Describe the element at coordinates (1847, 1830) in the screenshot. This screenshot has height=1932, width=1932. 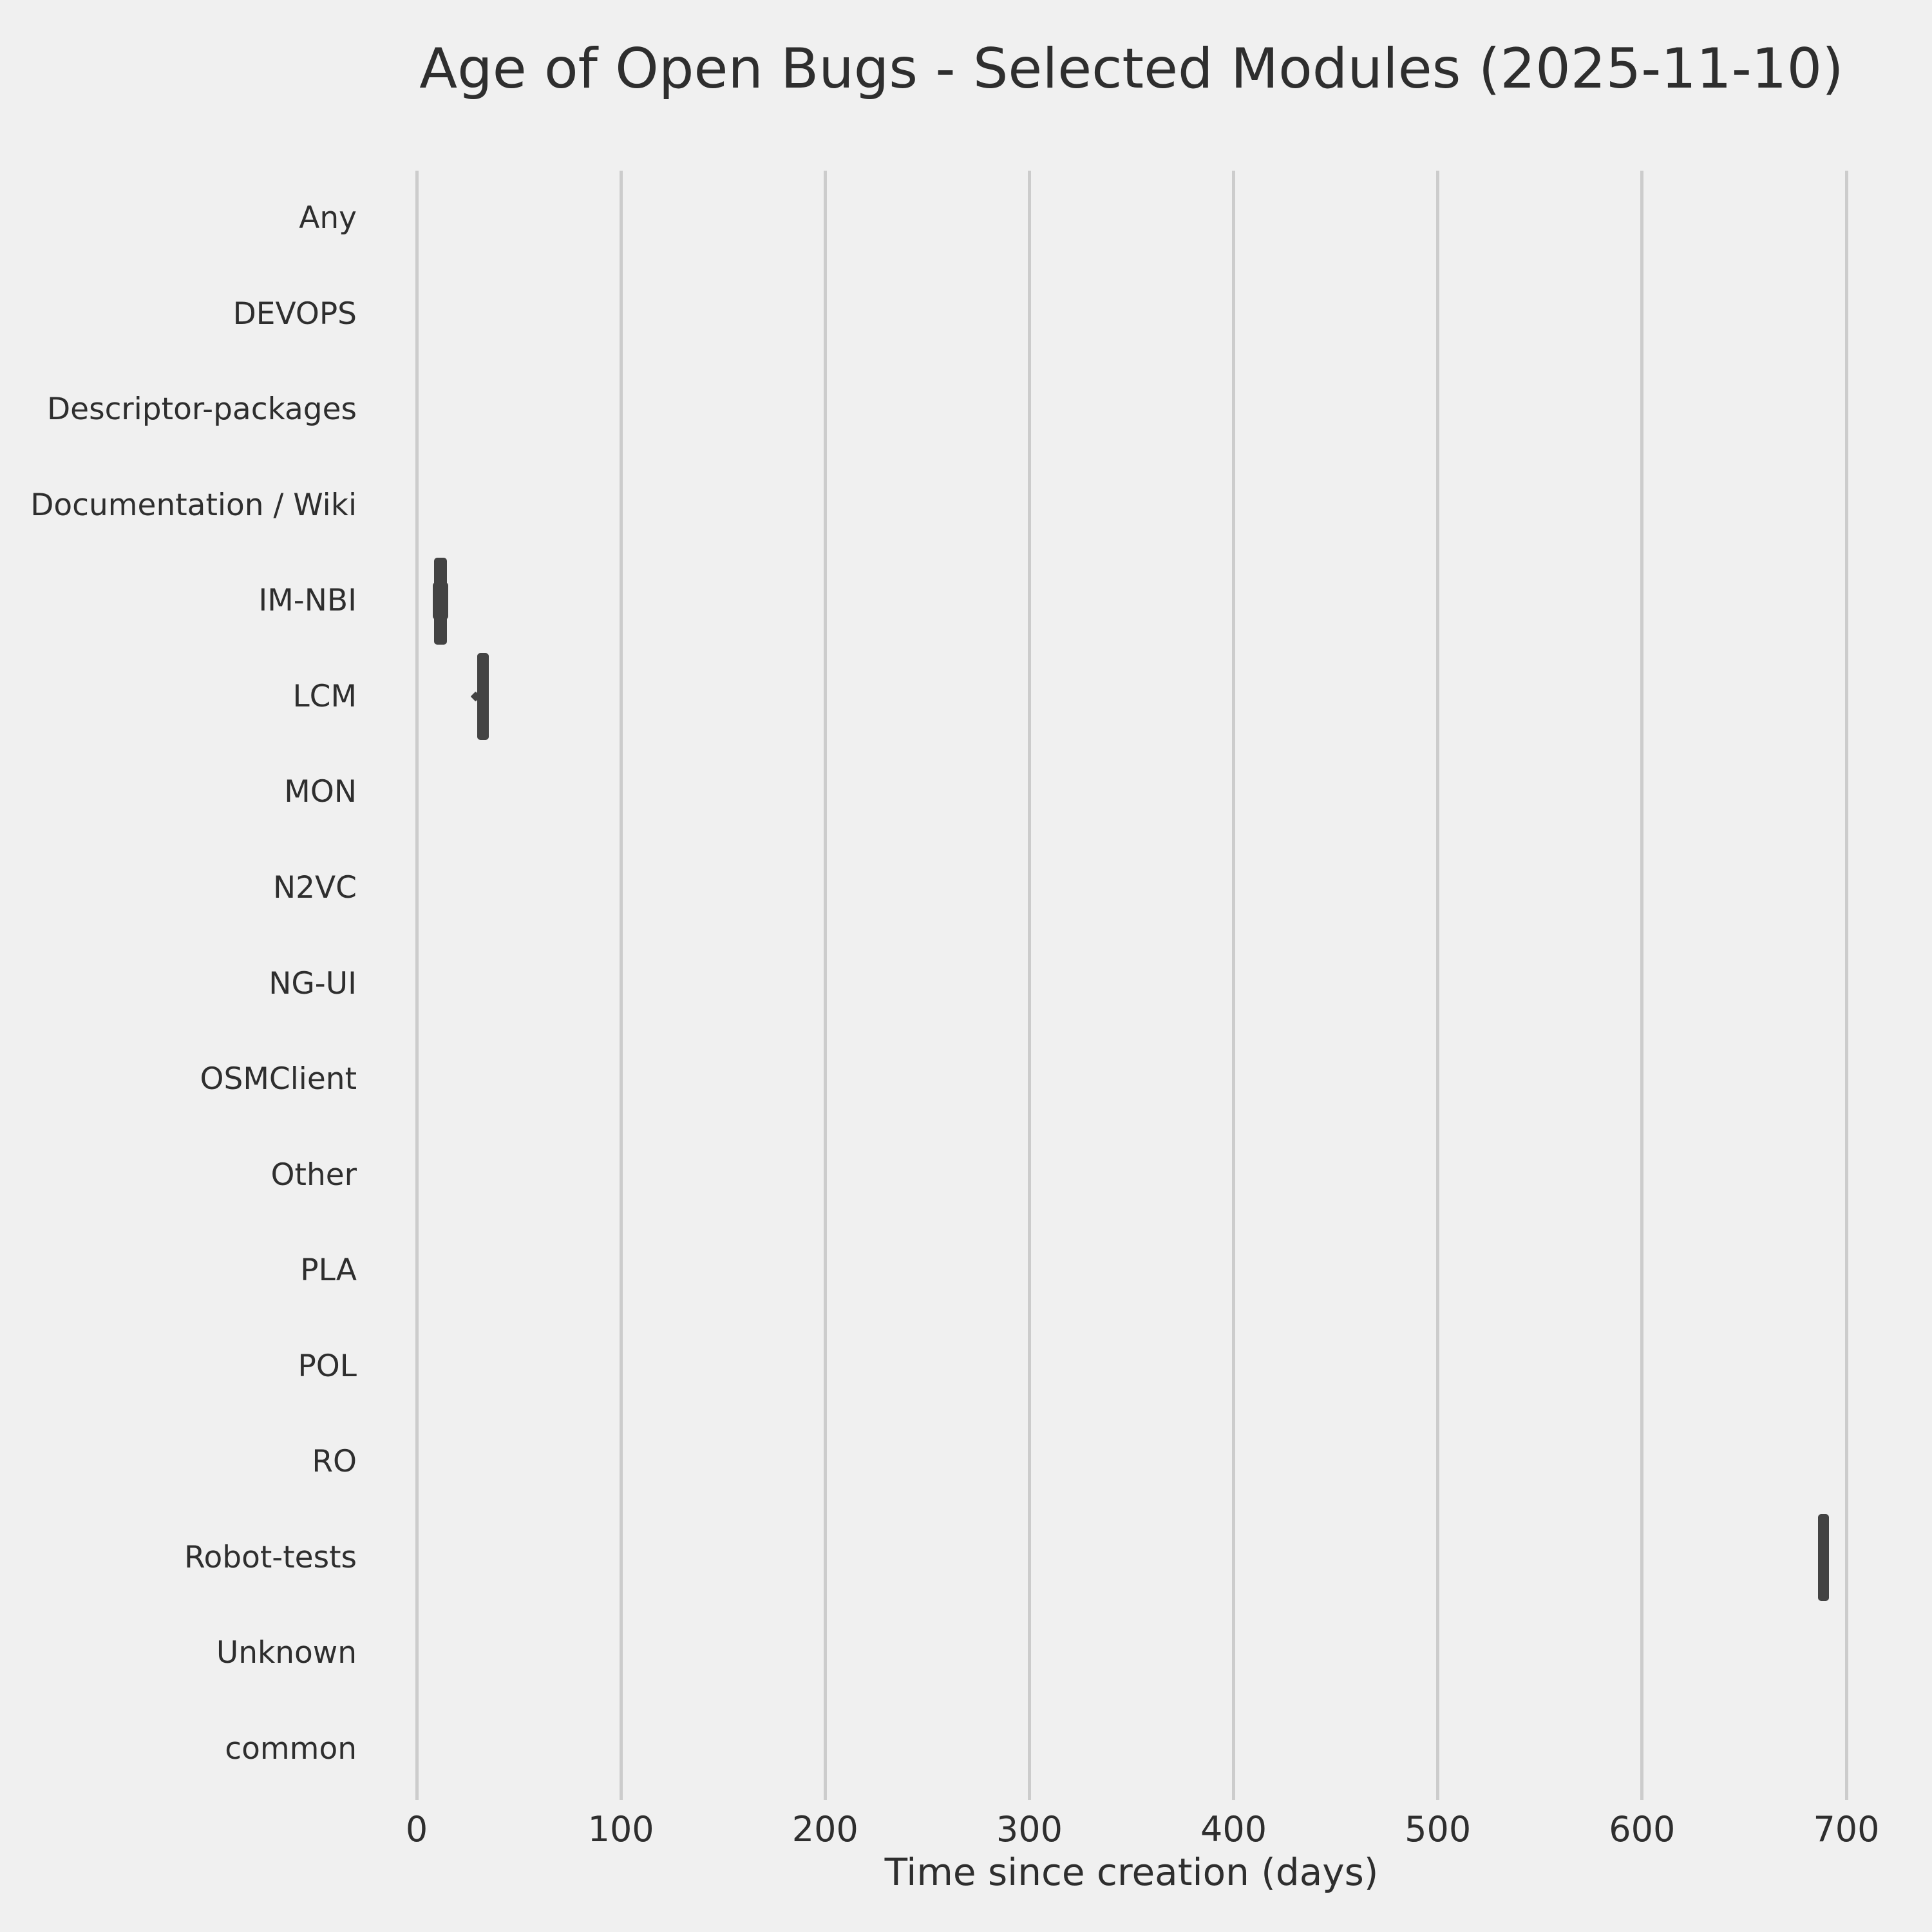
I see `x-tick-label-700: 700` at that location.